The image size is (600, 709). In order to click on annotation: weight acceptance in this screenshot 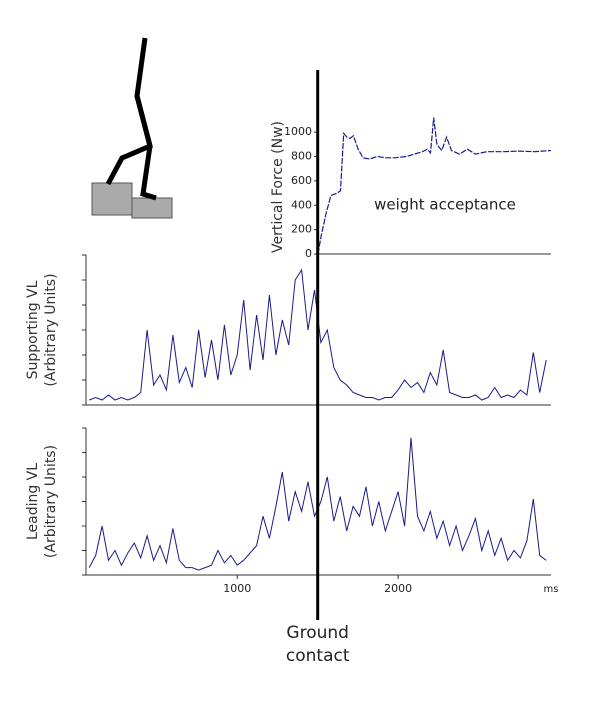, I will do `click(445, 205)`.